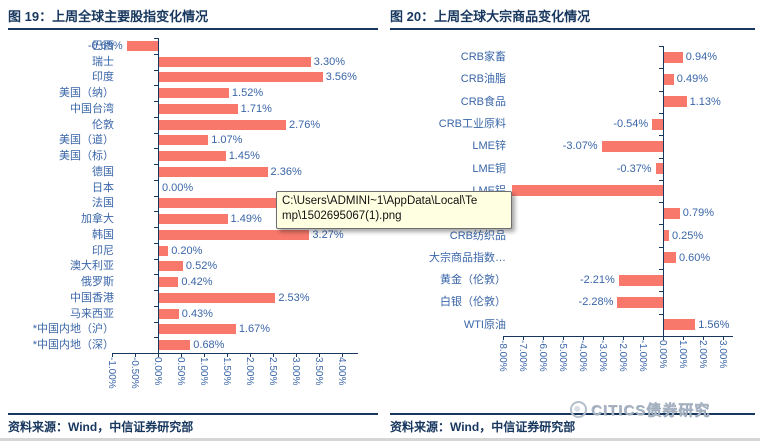 The image size is (760, 444). What do you see at coordinates (209, 345) in the screenshot?
I see `value-label: 0.68%` at bounding box center [209, 345].